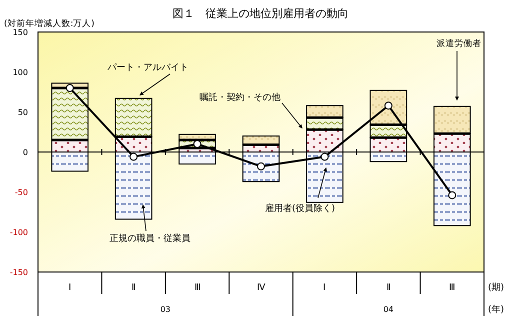 The height and width of the screenshot is (328, 521). Describe the element at coordinates (261, 287) in the screenshot. I see `x-tick-label: Ⅳ` at that location.